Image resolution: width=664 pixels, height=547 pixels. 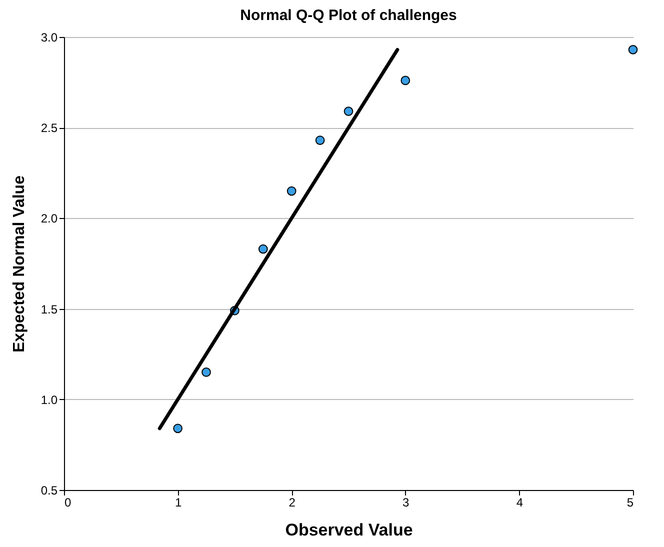 I want to click on x-tick-label: 2, so click(x=292, y=503).